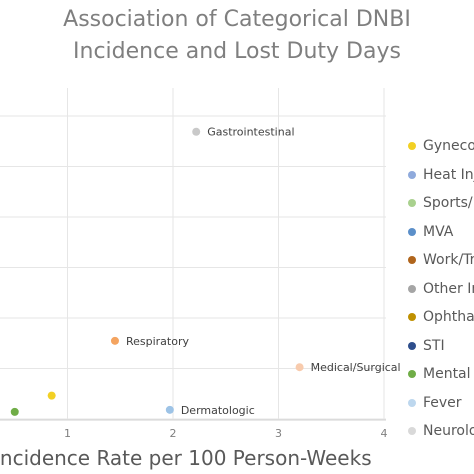  Describe the element at coordinates (158, 341) in the screenshot. I see `data-label: Respiratory` at that location.